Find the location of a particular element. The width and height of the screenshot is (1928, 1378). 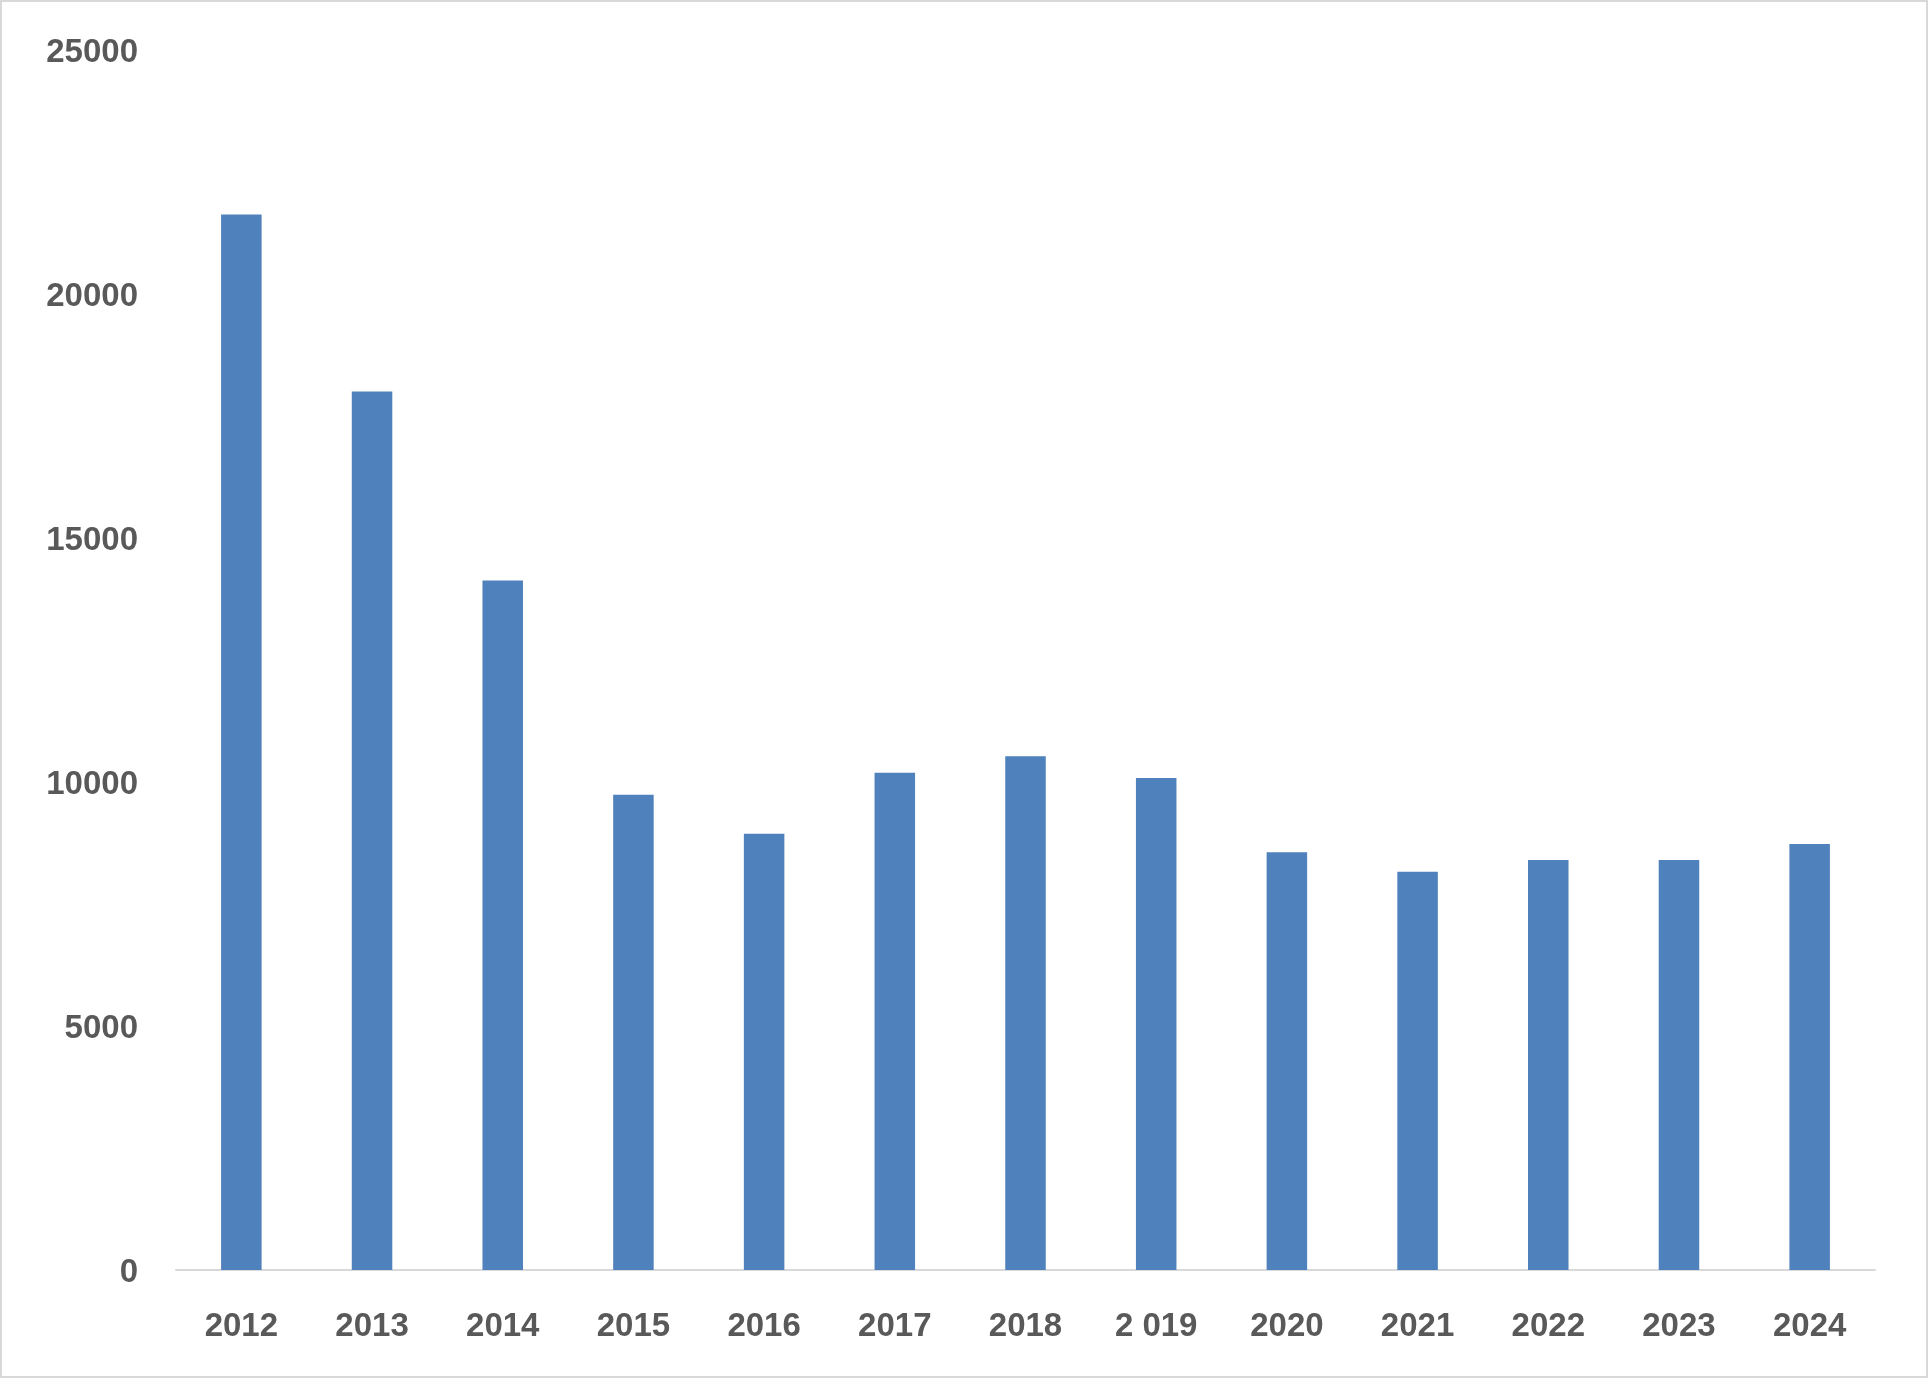

y-tick-label: 20000 is located at coordinates (92, 294).